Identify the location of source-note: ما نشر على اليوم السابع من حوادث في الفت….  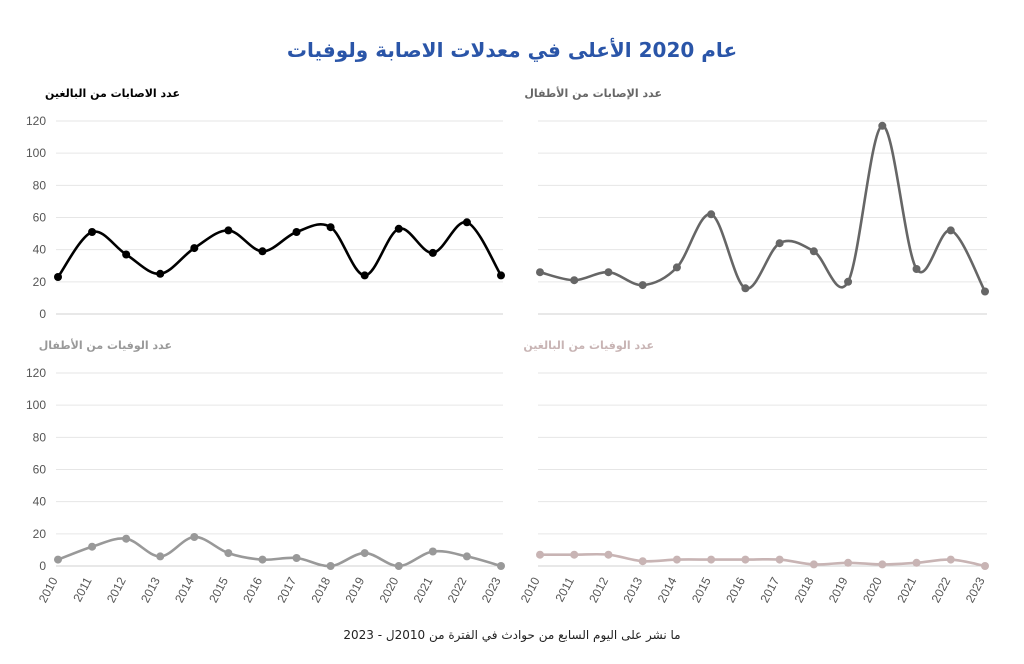
(512, 635).